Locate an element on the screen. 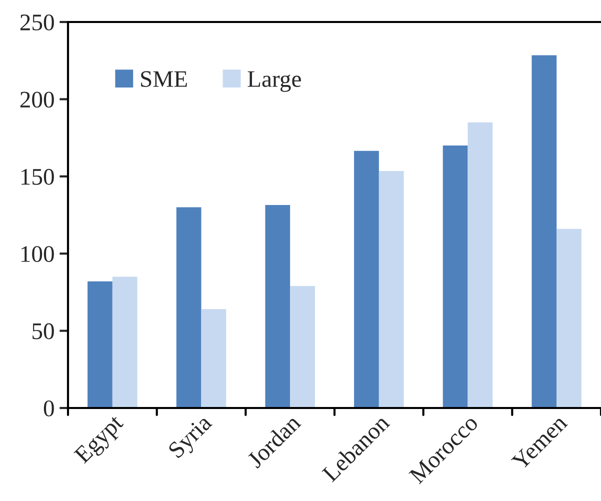 This screenshot has width=601, height=501. y-tick-label: 50 is located at coordinates (43, 331).